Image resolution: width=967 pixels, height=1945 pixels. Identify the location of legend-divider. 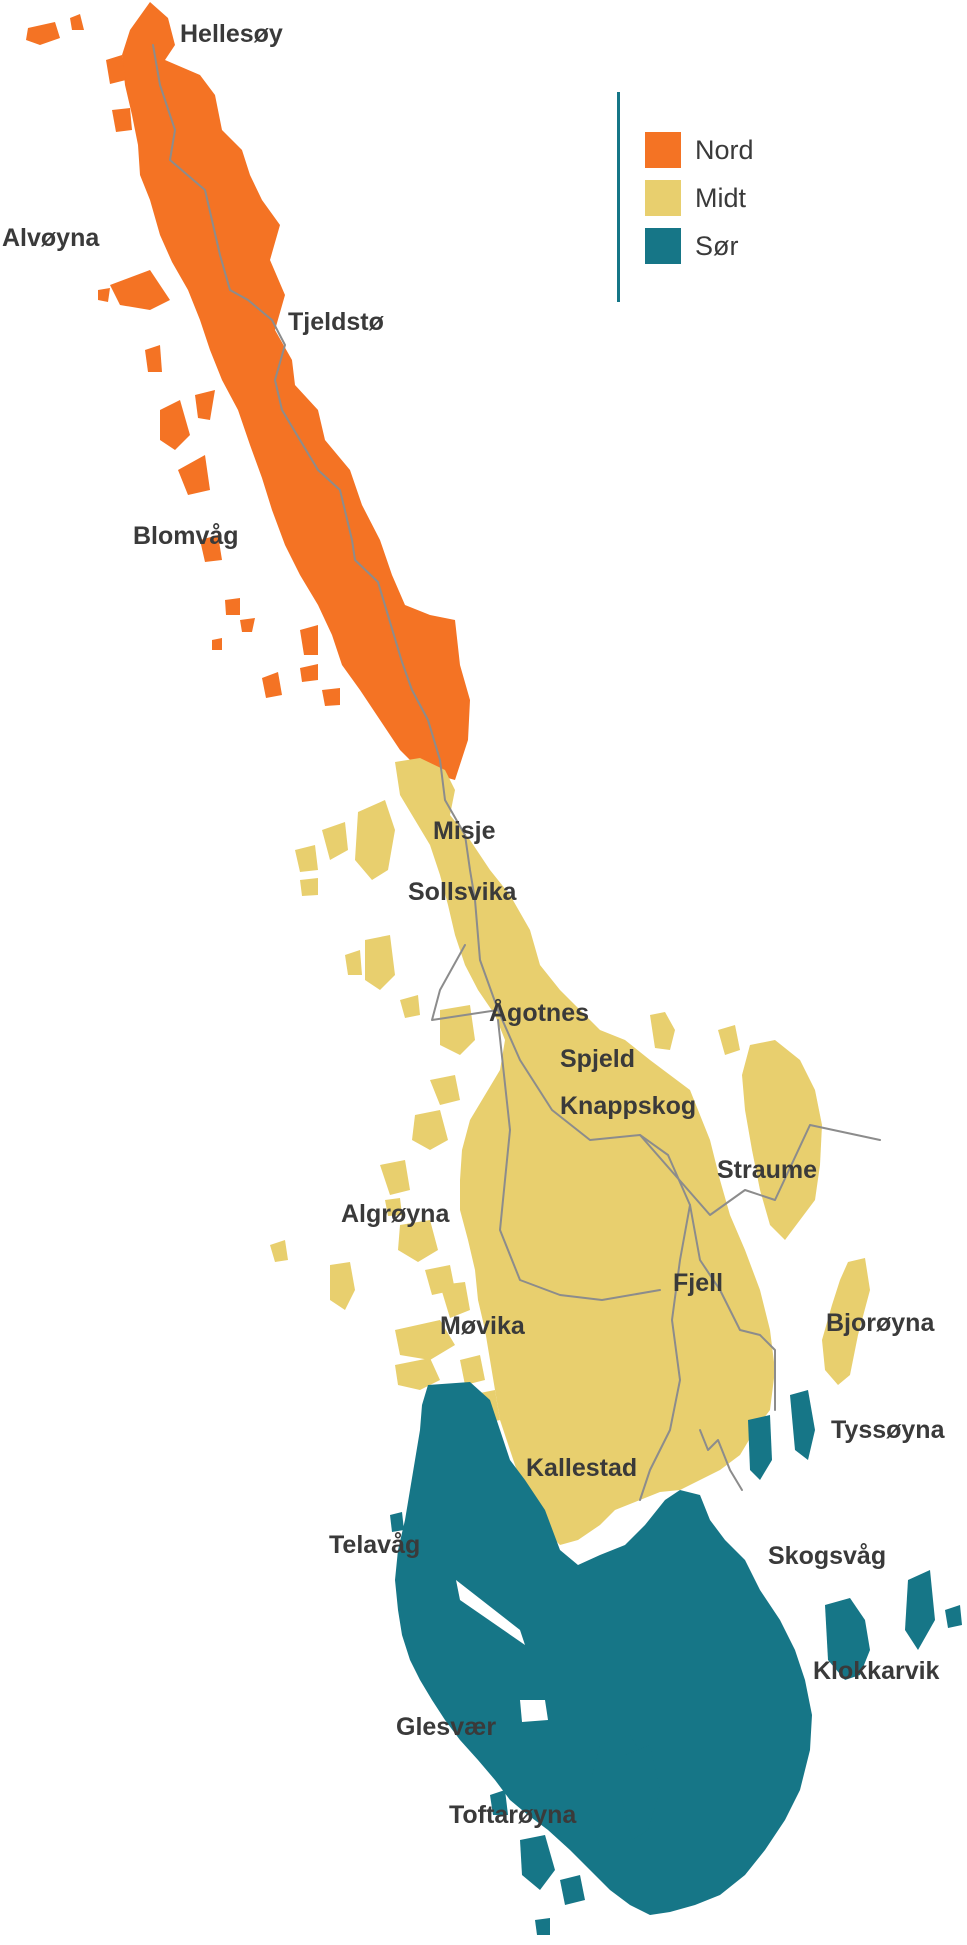
(618, 197).